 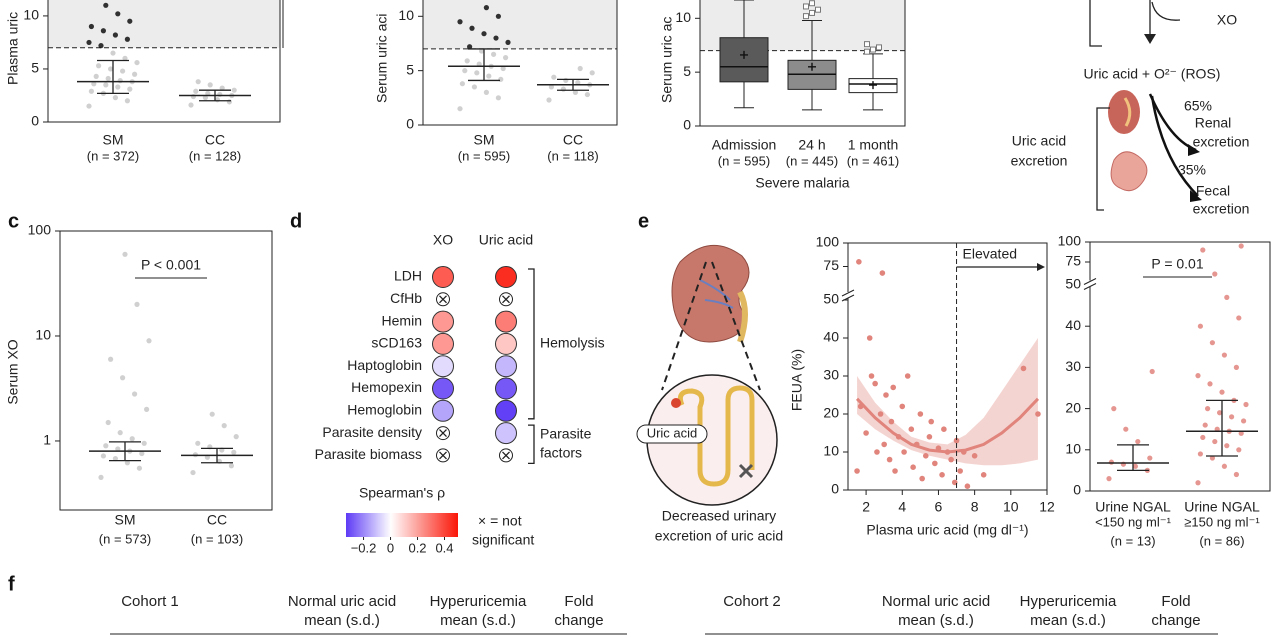 What do you see at coordinates (687, 125) in the screenshot?
I see `y-tick-label: 0` at bounding box center [687, 125].